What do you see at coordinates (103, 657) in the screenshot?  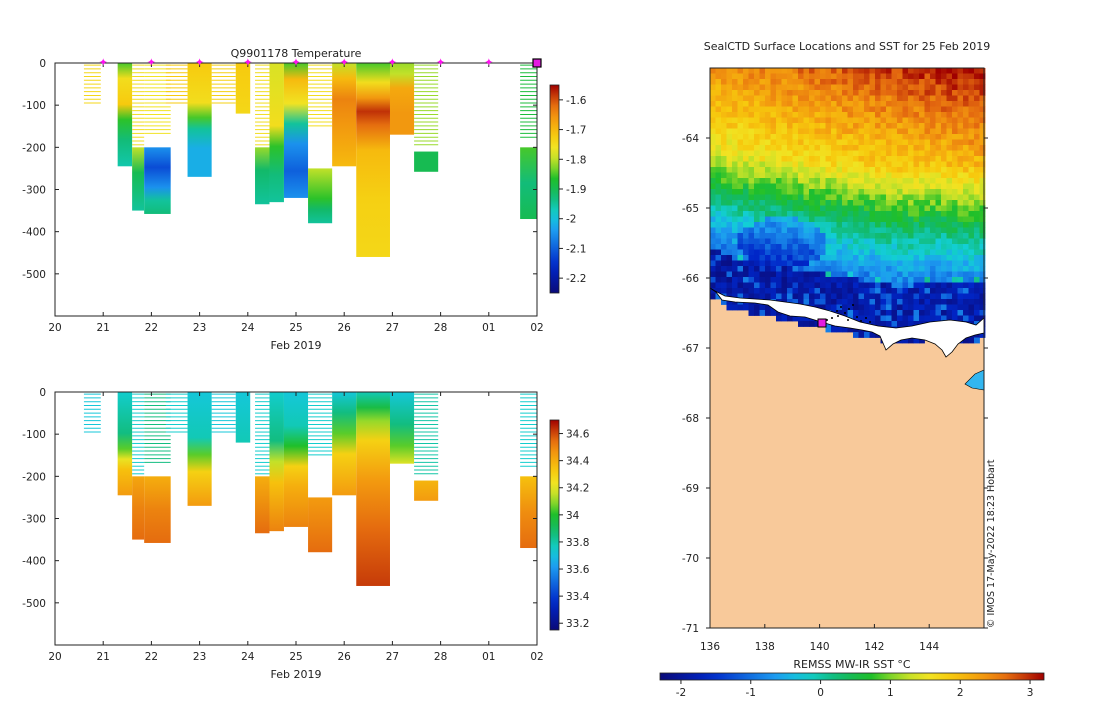 I see `x-tick-label: 21` at bounding box center [103, 657].